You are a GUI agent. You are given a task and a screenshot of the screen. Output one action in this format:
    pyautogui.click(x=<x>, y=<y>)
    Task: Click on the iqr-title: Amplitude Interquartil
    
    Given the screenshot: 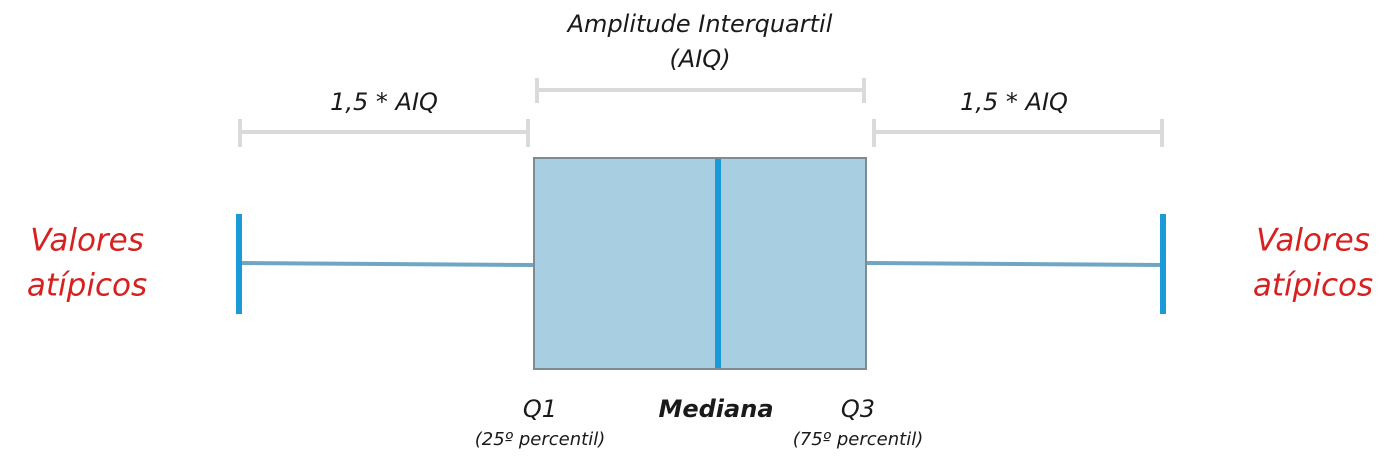 What is the action you would take?
    pyautogui.click(x=699, y=24)
    